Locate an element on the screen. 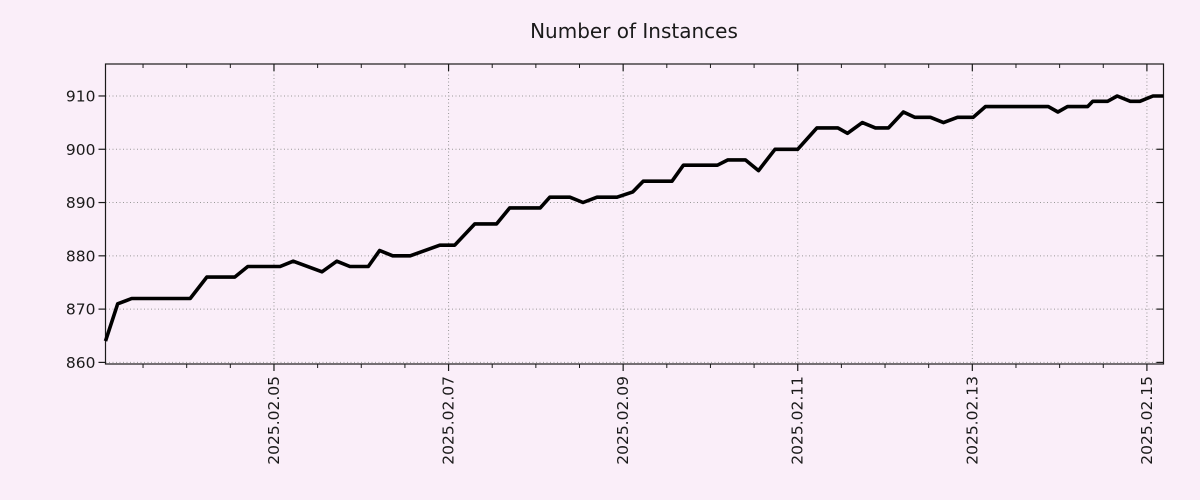 This screenshot has width=1200, height=500. y-axis-label: 910 is located at coordinates (81, 96).